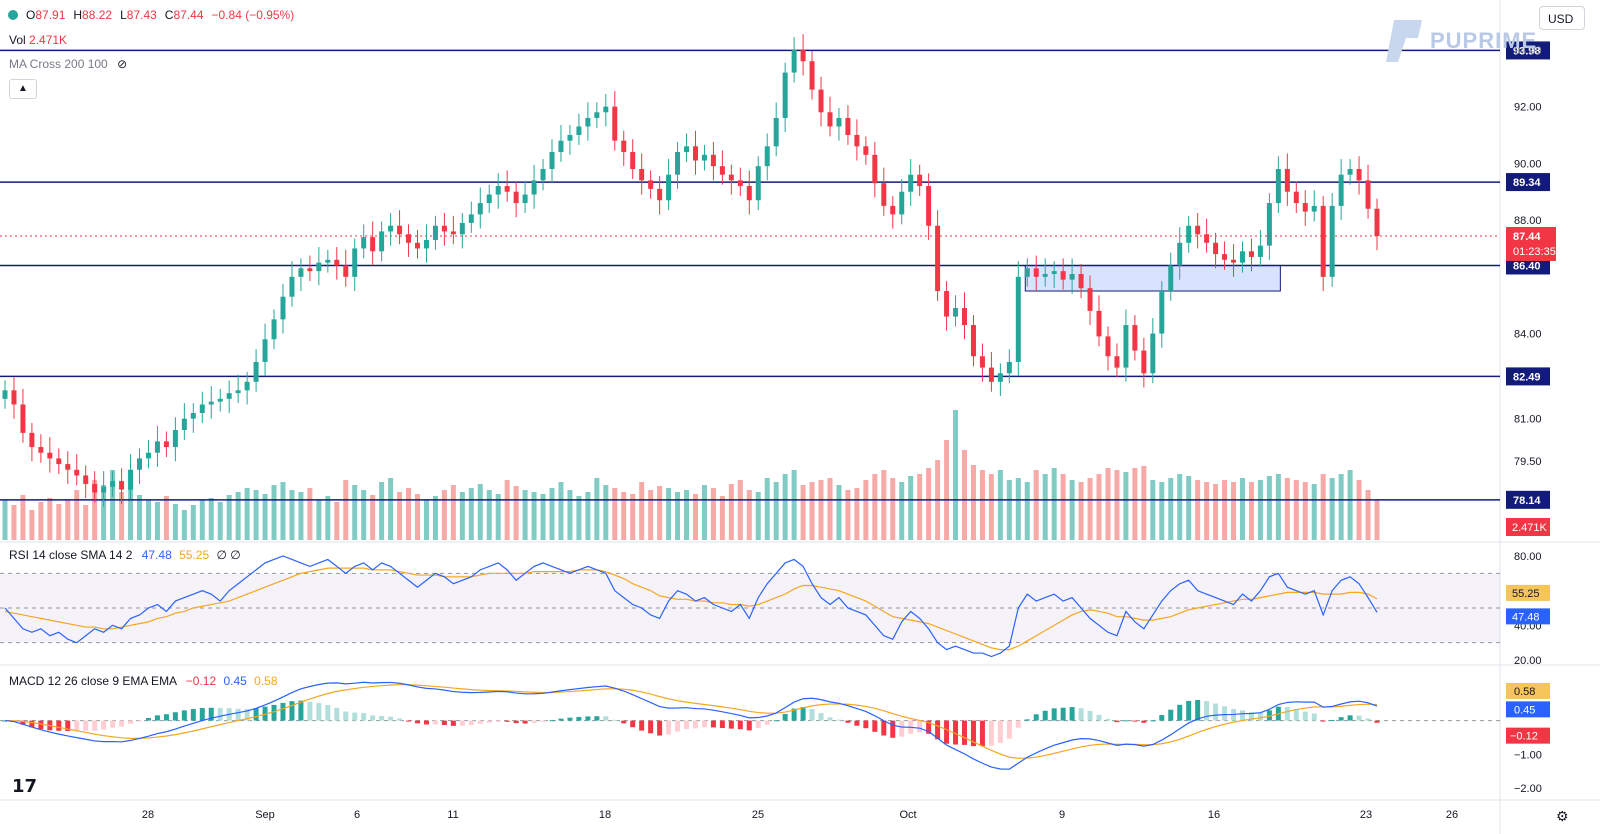 This screenshot has width=1600, height=834. Describe the element at coordinates (605, 815) in the screenshot. I see `time-axis-label: 18` at that location.